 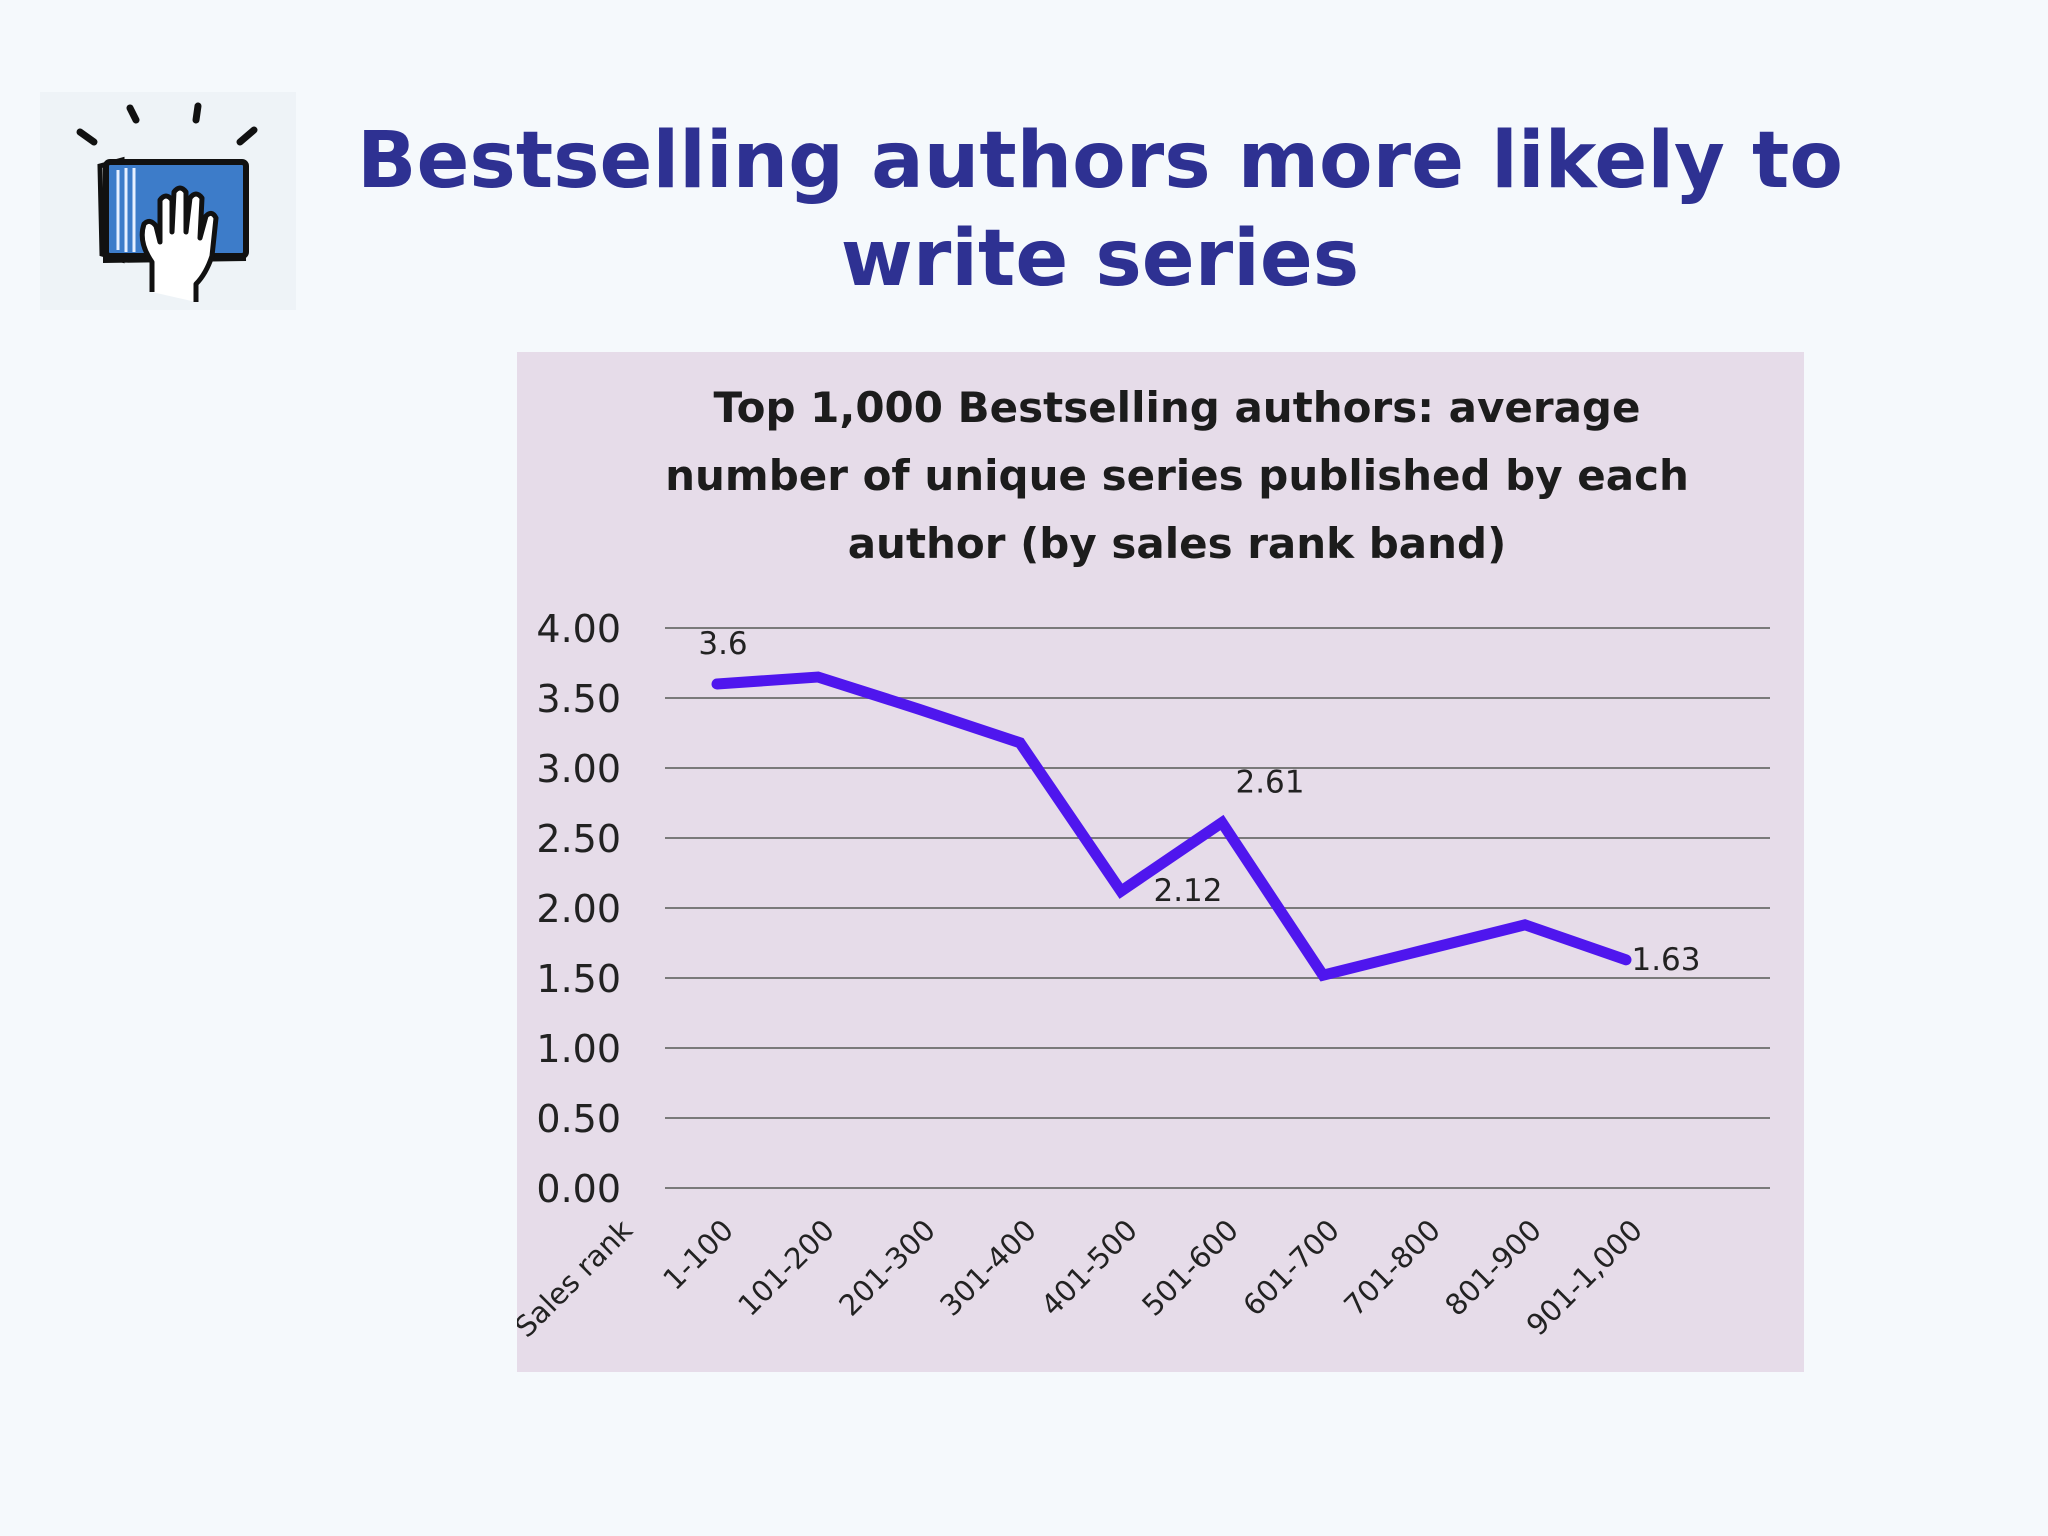 What do you see at coordinates (578, 1189) in the screenshot?
I see `y-tick-label: 0.00` at bounding box center [578, 1189].